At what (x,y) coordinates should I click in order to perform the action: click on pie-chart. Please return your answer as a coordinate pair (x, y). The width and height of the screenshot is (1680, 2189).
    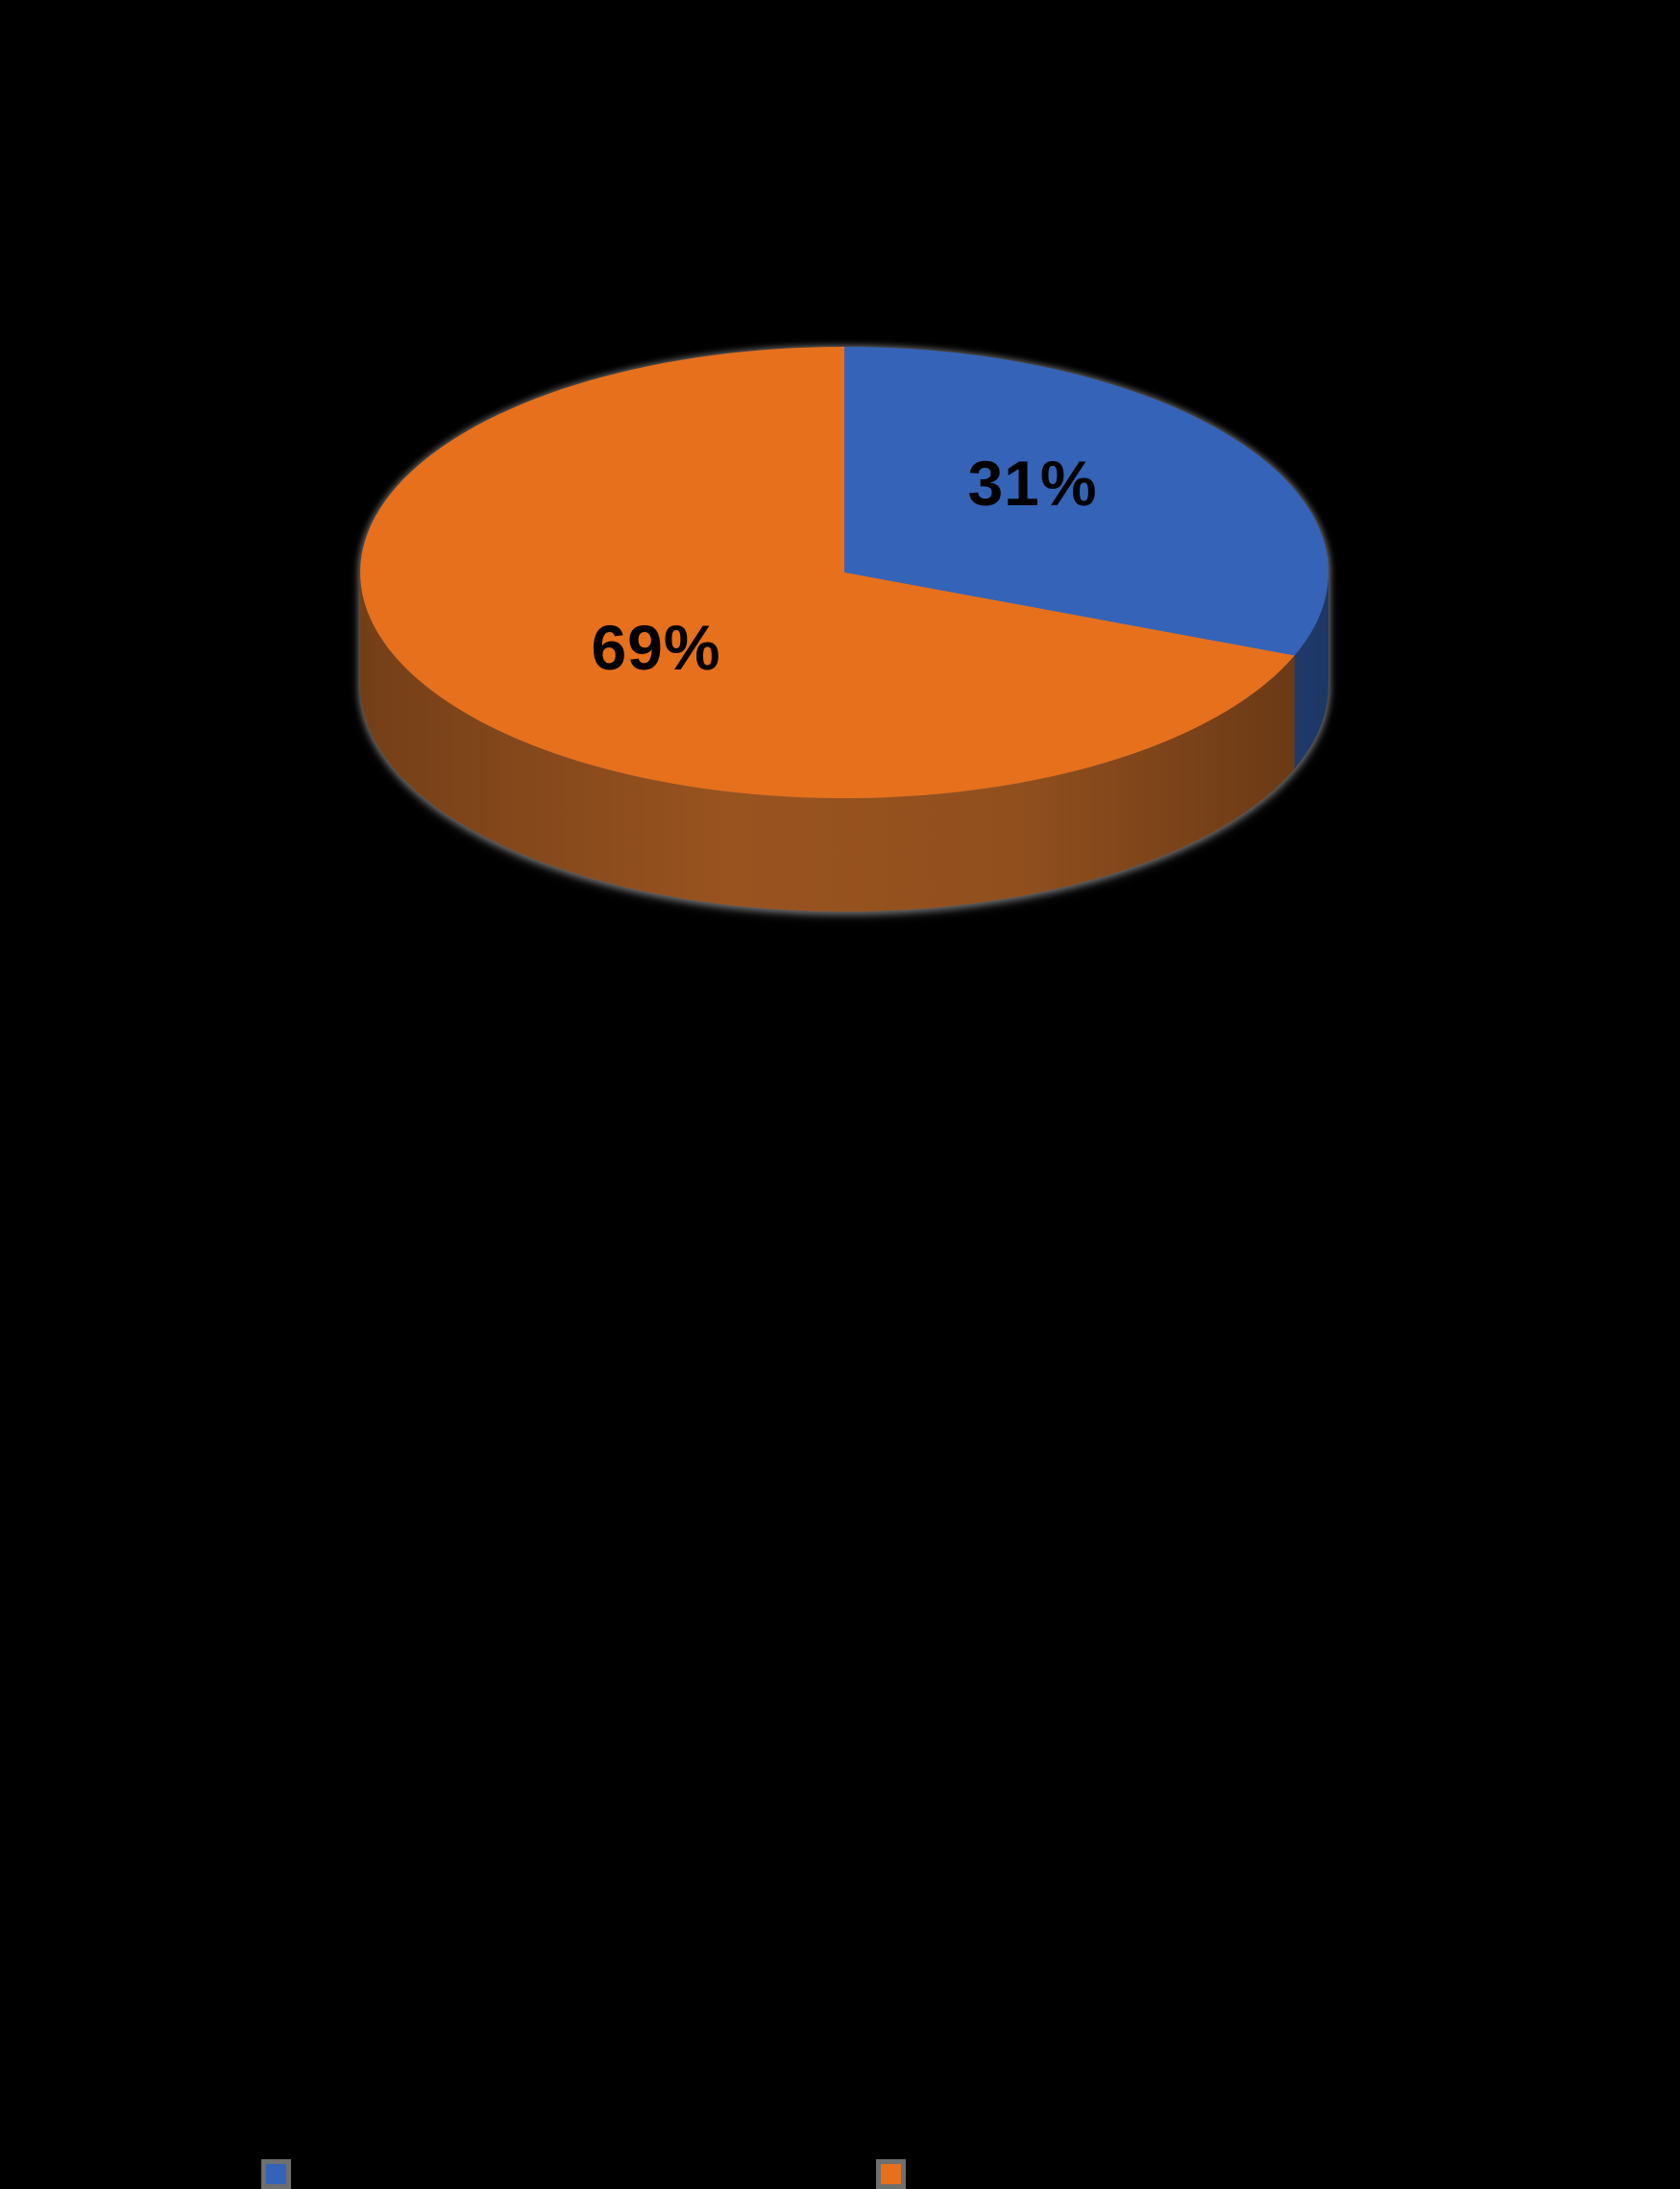
    Looking at the image, I should click on (844, 629).